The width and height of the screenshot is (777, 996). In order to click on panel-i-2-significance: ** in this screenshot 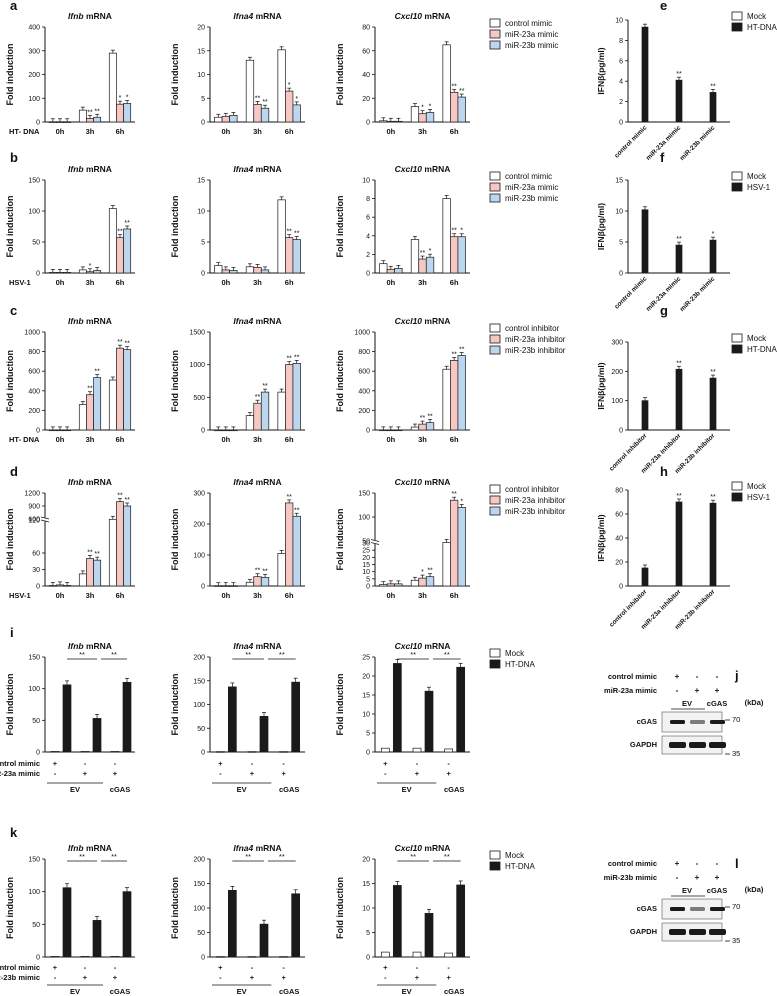, I will do `click(282, 654)`.